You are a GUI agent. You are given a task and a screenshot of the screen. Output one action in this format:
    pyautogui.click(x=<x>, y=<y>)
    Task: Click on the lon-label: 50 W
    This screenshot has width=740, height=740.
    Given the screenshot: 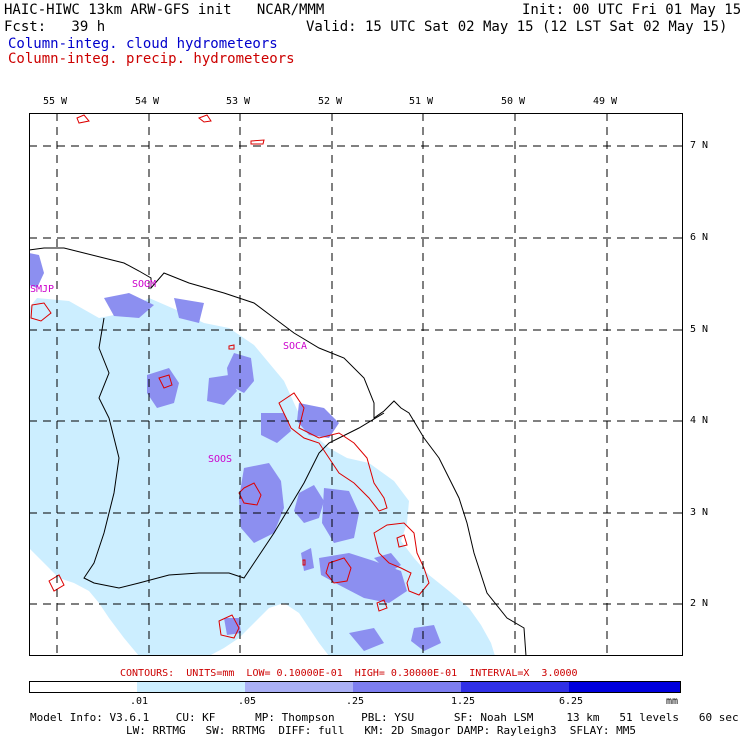 What is the action you would take?
    pyautogui.click(x=513, y=101)
    